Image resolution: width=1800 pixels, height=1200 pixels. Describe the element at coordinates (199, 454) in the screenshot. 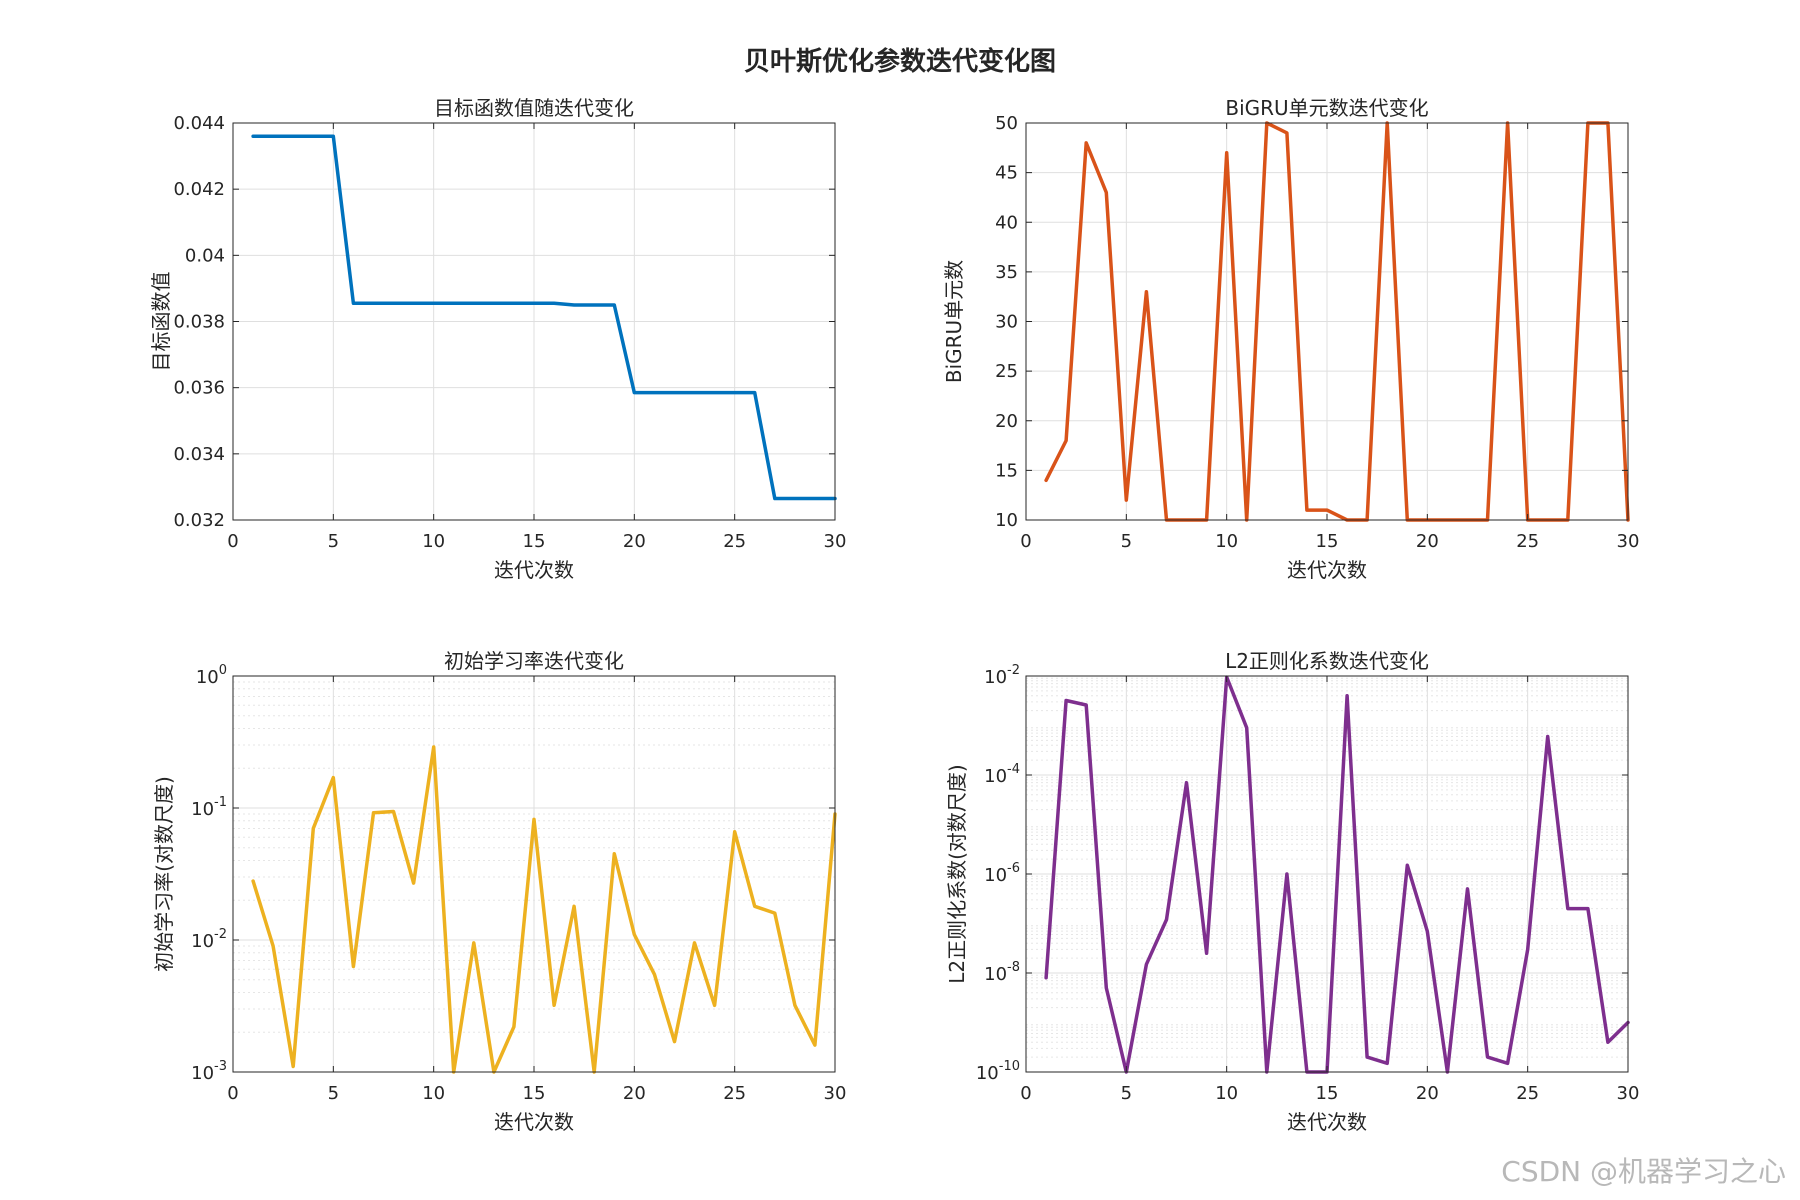

I see `y-tick-label: 0.034` at that location.